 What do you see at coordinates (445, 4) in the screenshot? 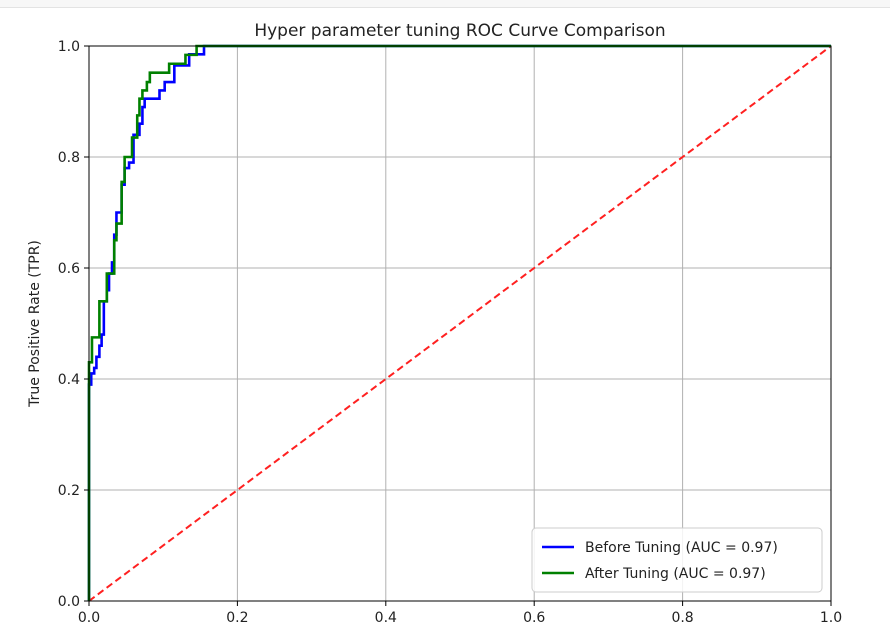
I see `top-toolbar-strip` at bounding box center [445, 4].